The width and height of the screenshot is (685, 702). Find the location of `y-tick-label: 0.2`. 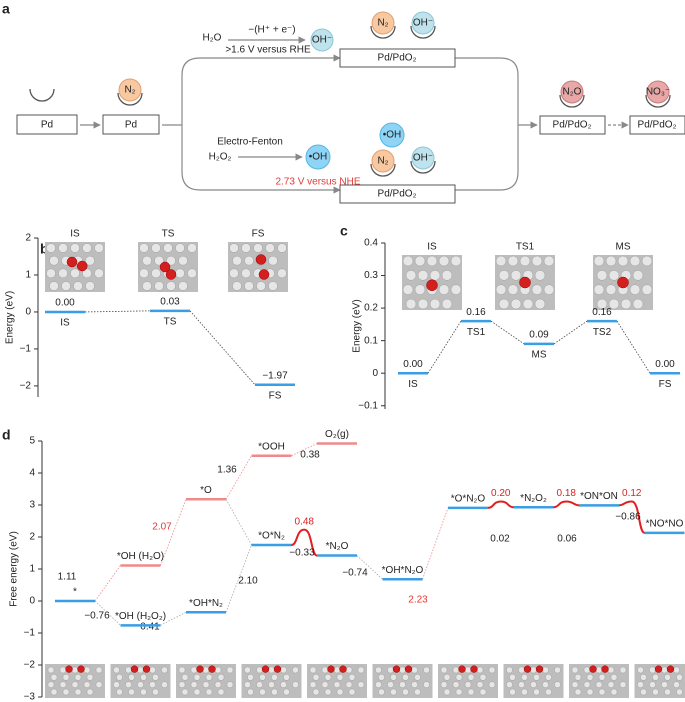

y-tick-label: 0.2 is located at coordinates (371, 308).